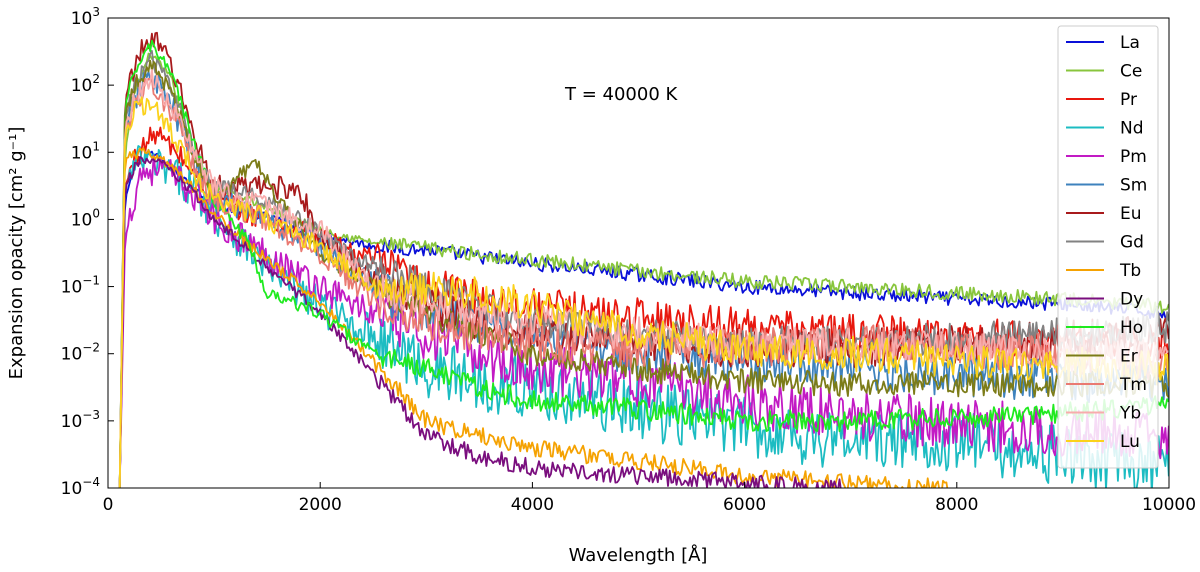 This screenshot has width=1200, height=572. Describe the element at coordinates (1130, 414) in the screenshot. I see `legend-label-Yb: Yb` at that location.